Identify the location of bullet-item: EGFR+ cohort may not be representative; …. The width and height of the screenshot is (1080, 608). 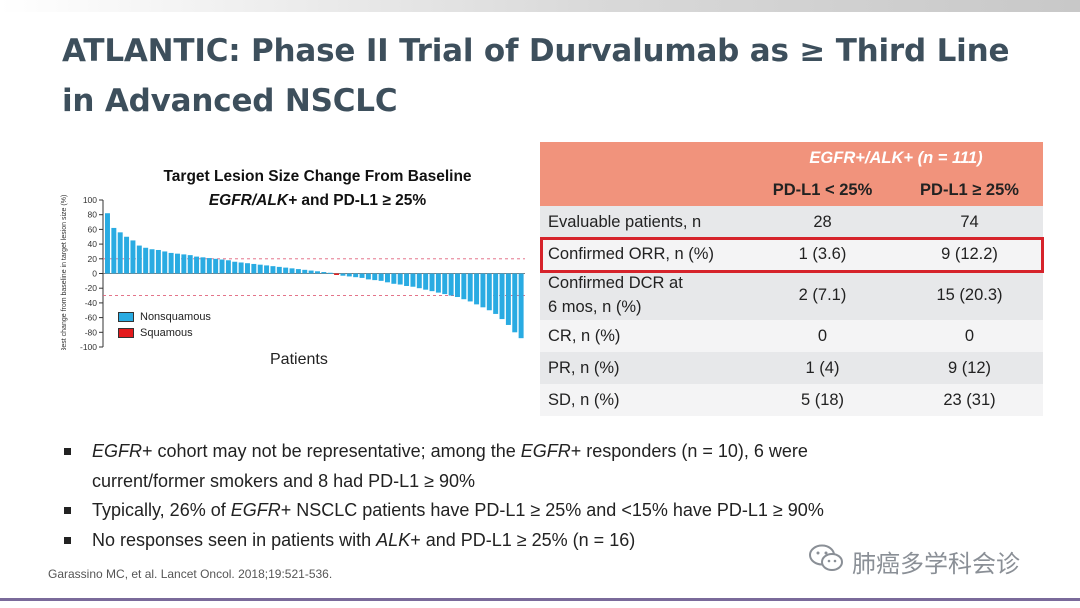
(527, 466).